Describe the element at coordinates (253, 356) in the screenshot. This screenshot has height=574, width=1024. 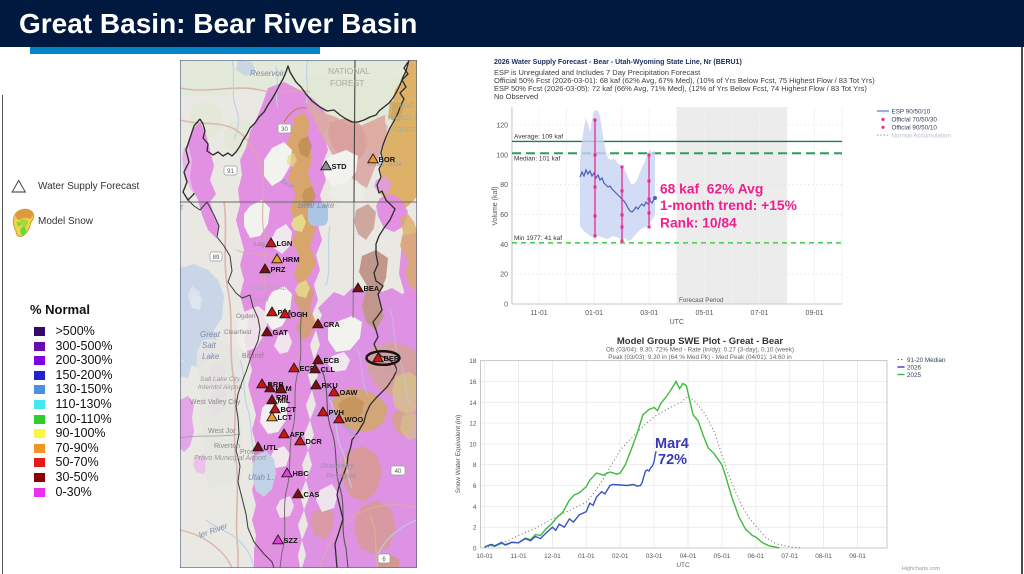
I see `svg-text: Bountif` at that location.